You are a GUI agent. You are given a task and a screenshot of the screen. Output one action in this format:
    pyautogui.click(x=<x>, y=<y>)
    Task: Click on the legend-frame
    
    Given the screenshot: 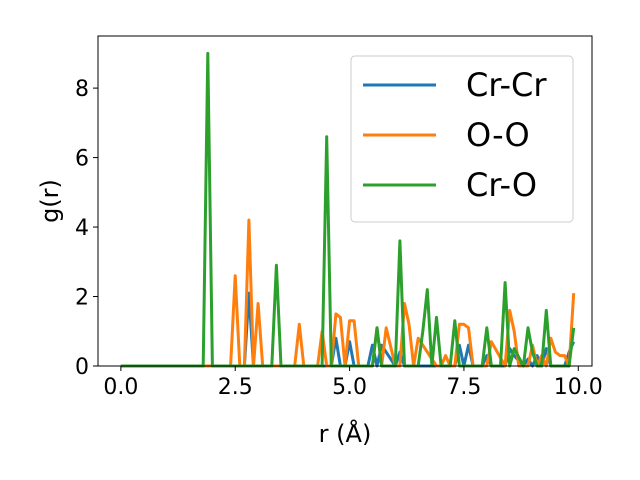 What is the action you would take?
    pyautogui.click(x=462, y=139)
    